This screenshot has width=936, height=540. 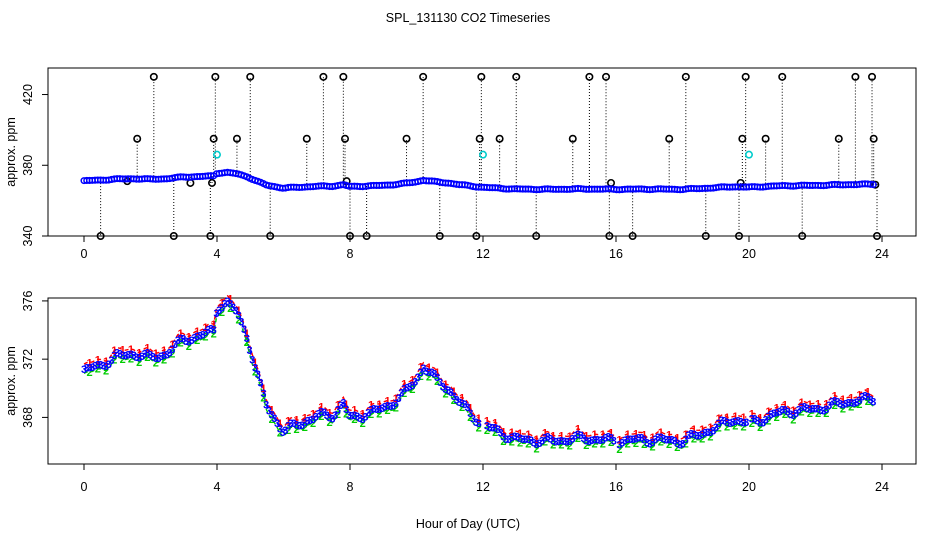 I want to click on x-axis-label: Hour of Day (UTC), so click(x=468, y=524).